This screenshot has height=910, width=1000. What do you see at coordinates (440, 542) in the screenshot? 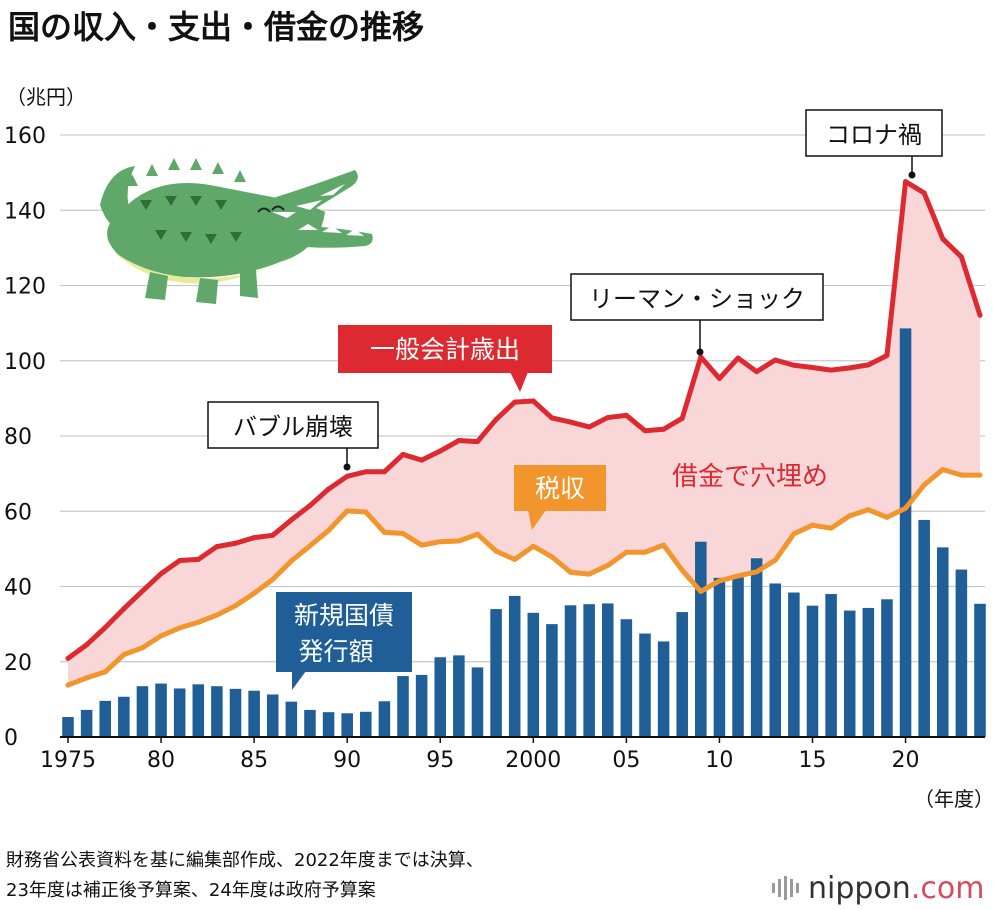
I see `tax-point-1995` at bounding box center [440, 542].